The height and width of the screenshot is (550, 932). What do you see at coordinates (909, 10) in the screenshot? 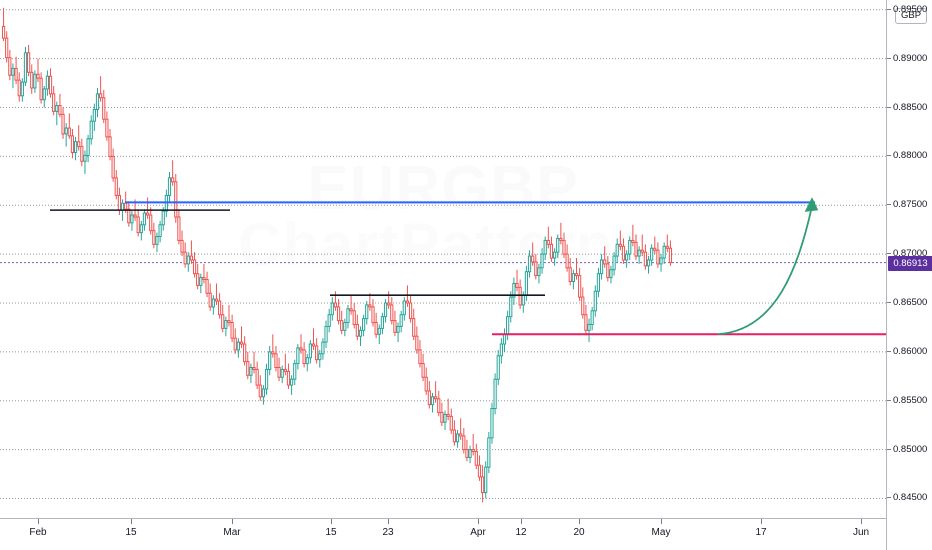
I see `price-tick: 0.89500` at bounding box center [909, 10].